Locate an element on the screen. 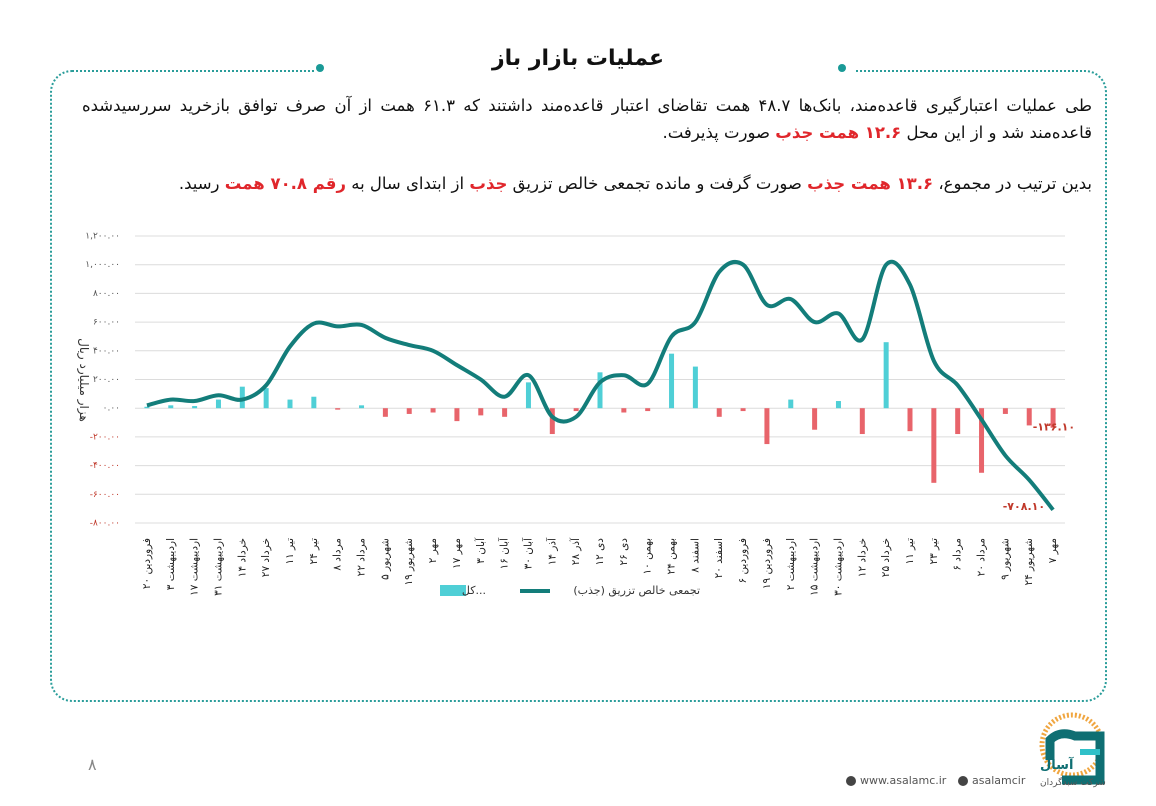 This screenshot has height=806, width=1156. x-tick-label: ۱۰ بهمن is located at coordinates (648, 556).